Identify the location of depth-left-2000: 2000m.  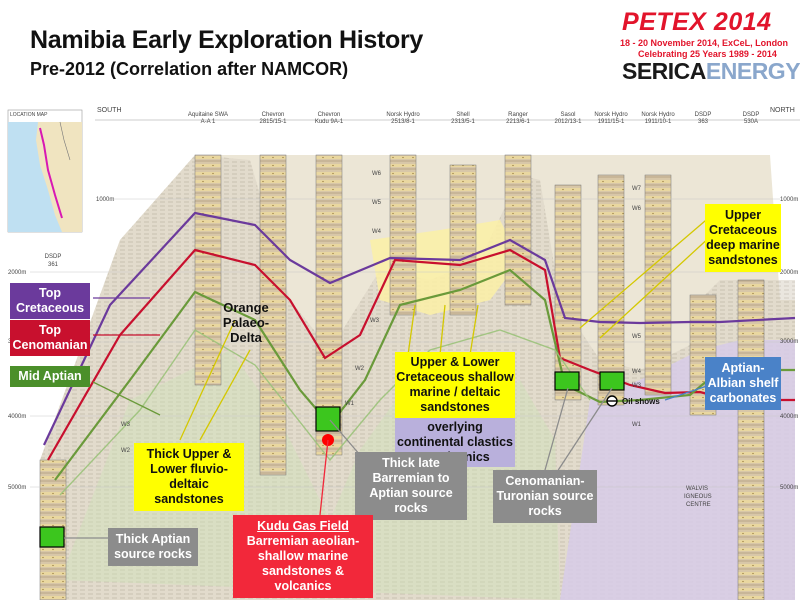
(17, 273).